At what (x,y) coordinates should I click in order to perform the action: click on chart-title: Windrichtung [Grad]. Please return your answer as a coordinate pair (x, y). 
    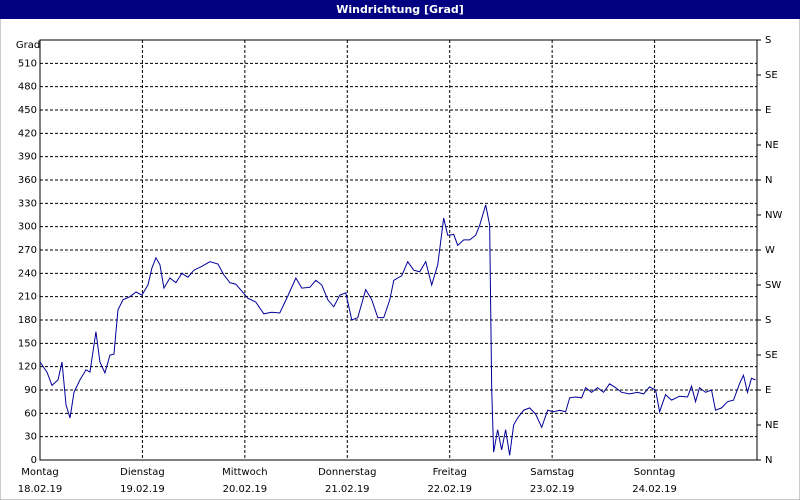
    Looking at the image, I should click on (400, 9).